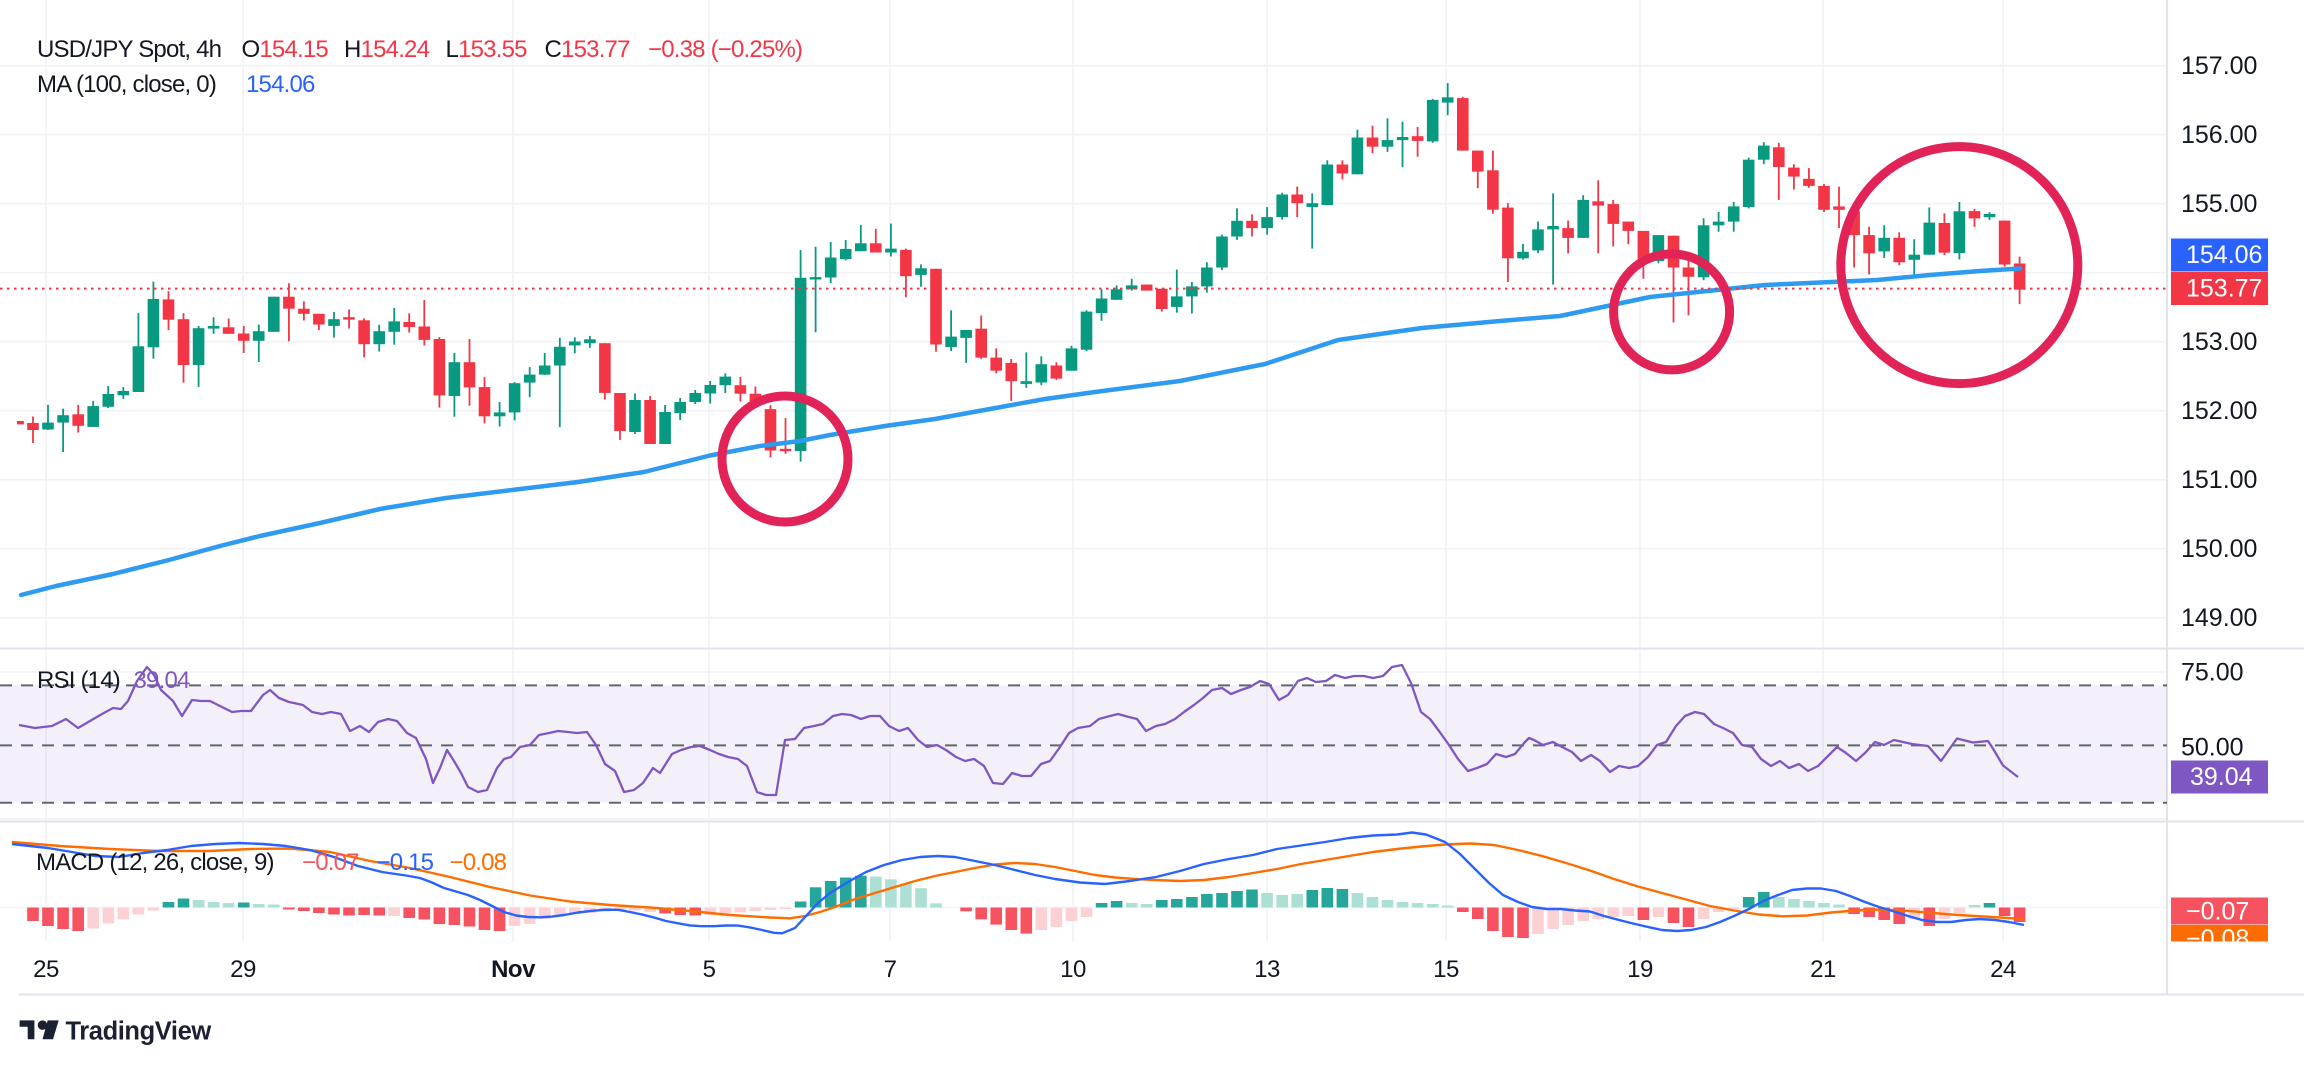 The width and height of the screenshot is (2304, 1066). I want to click on svg-text: 24, so click(2003, 969).